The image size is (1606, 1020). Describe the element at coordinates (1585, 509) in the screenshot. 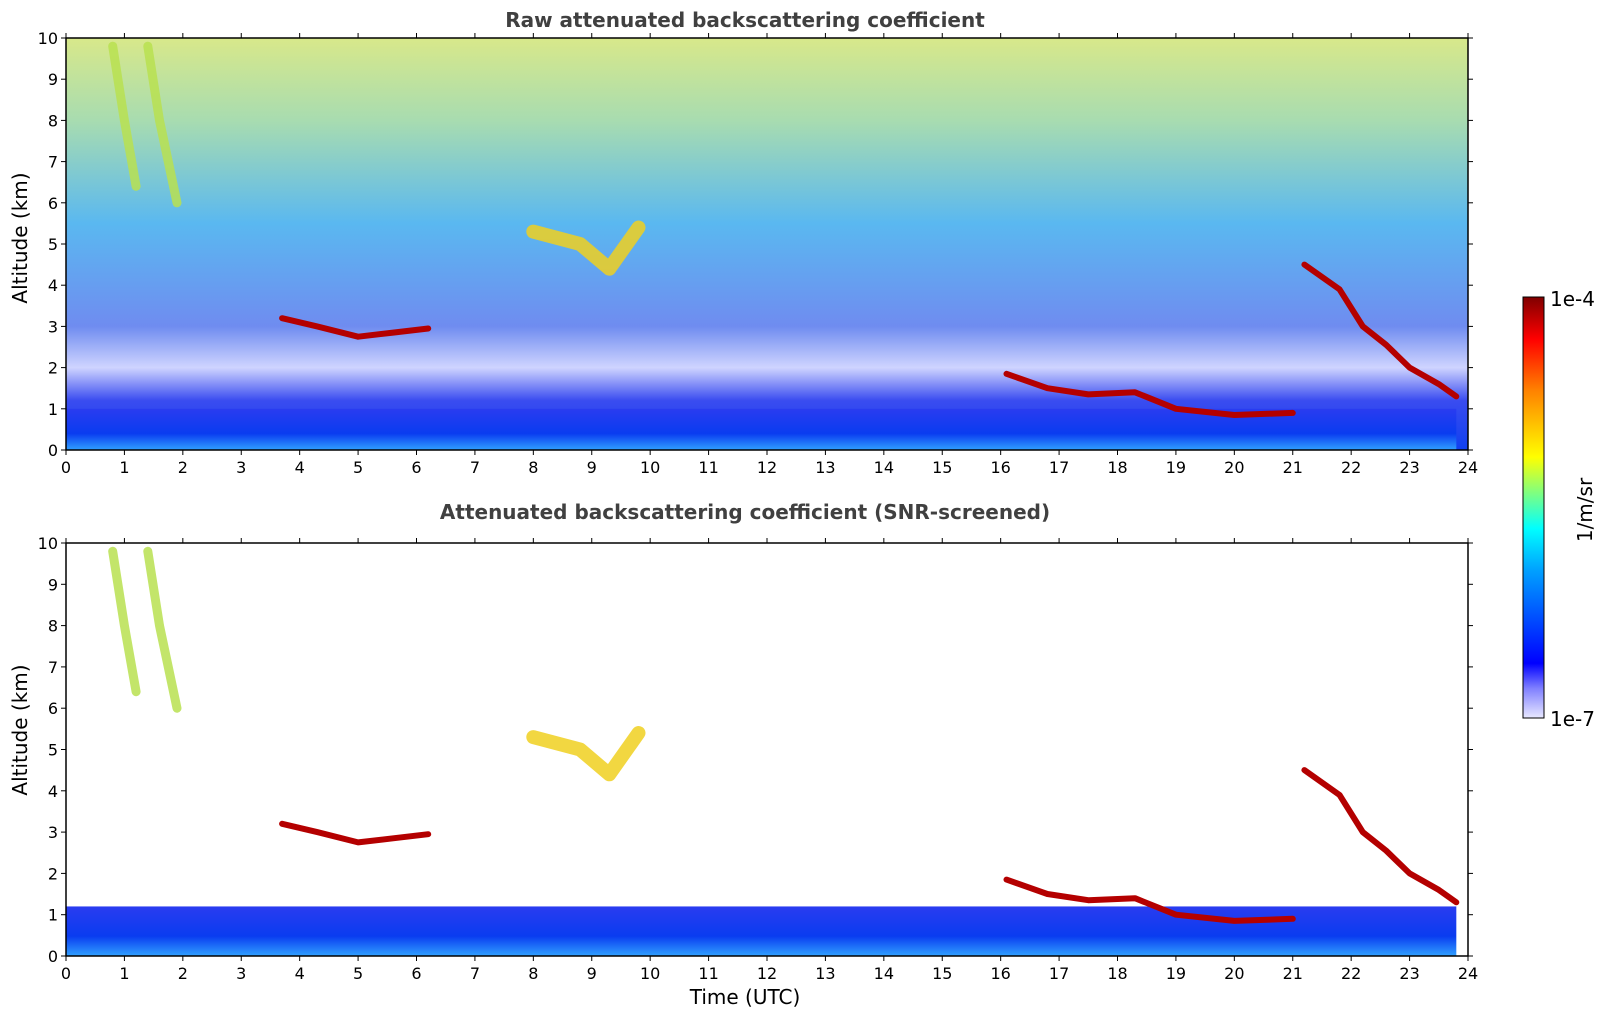

I see `colorbar-unit-label: 1/m/sr` at that location.